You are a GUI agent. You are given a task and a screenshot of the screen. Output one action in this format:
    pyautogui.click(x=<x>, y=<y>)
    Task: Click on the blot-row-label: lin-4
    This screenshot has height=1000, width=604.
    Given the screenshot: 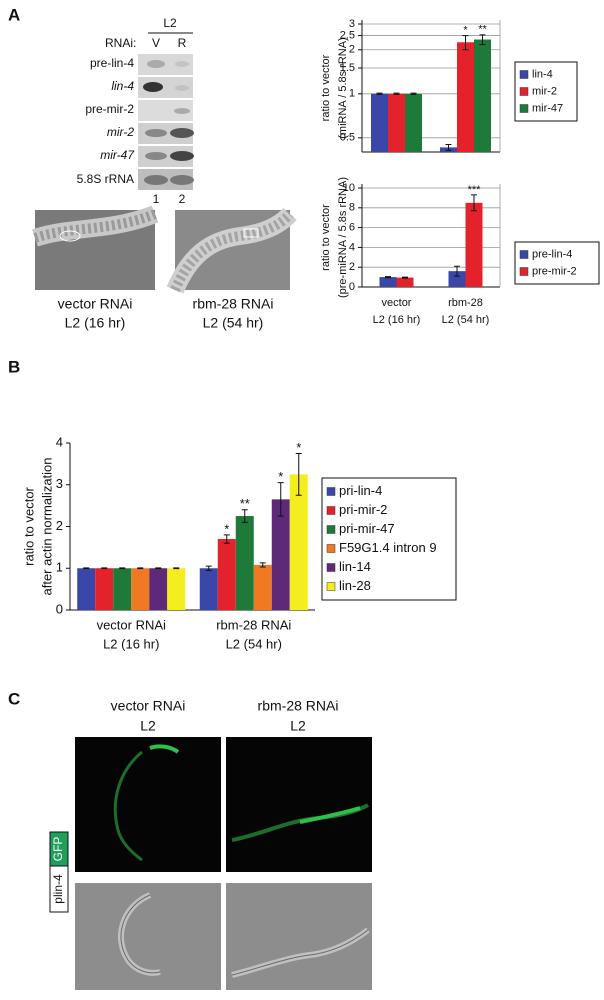 What is the action you would take?
    pyautogui.click(x=122, y=86)
    